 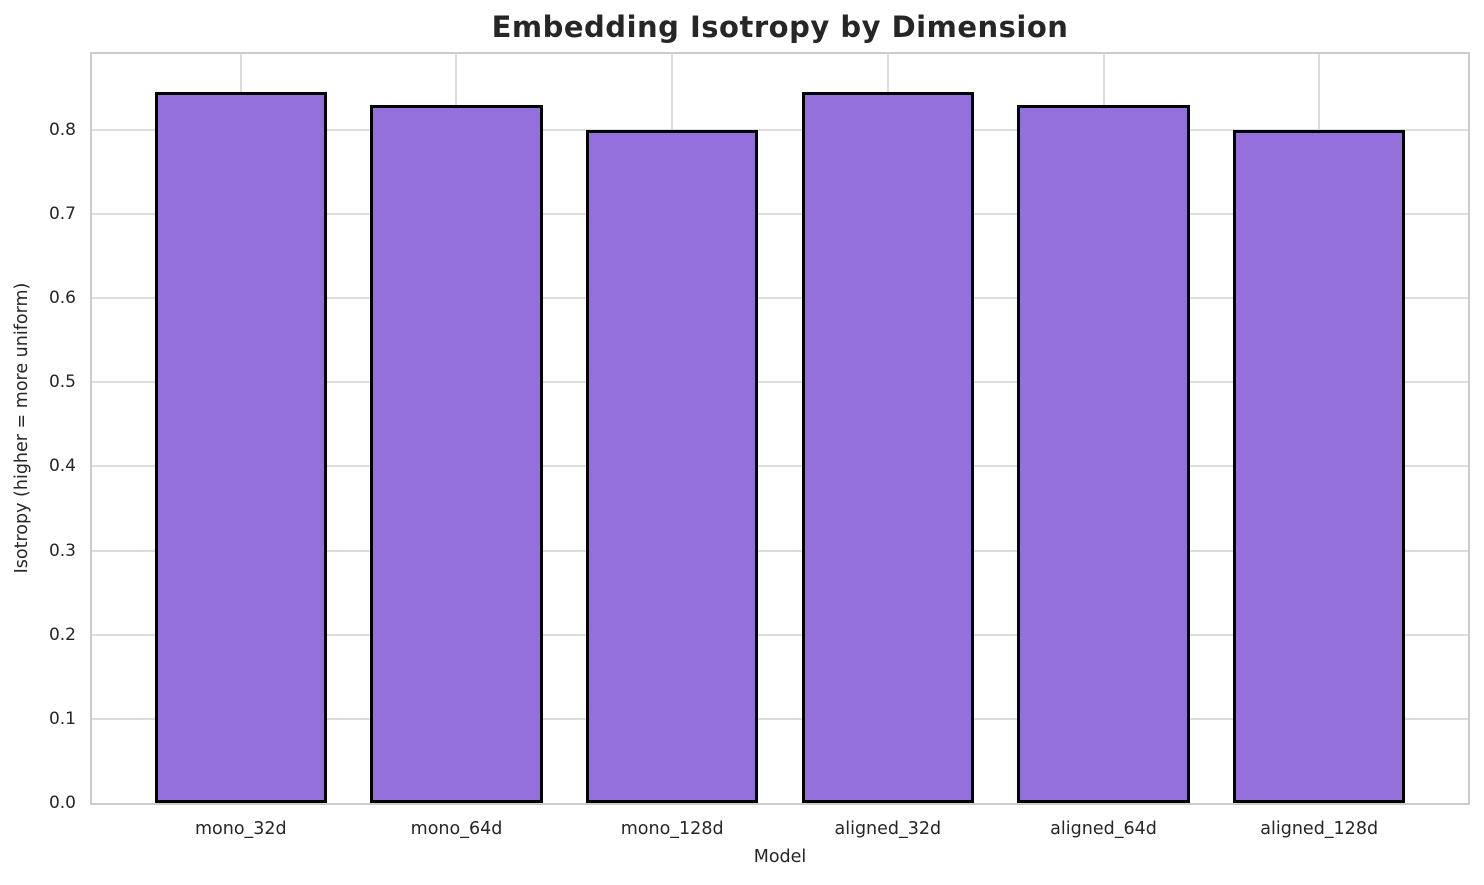 I want to click on bar-aligned_32d, so click(x=888, y=447).